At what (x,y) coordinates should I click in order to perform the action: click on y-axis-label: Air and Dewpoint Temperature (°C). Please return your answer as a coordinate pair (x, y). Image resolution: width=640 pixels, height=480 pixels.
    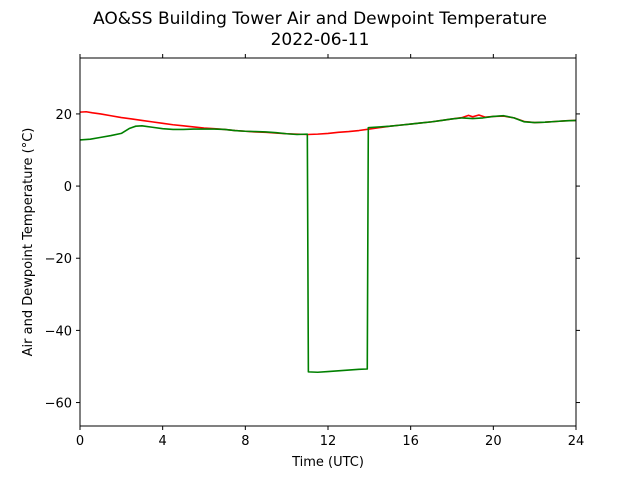
    Looking at the image, I should click on (28, 242).